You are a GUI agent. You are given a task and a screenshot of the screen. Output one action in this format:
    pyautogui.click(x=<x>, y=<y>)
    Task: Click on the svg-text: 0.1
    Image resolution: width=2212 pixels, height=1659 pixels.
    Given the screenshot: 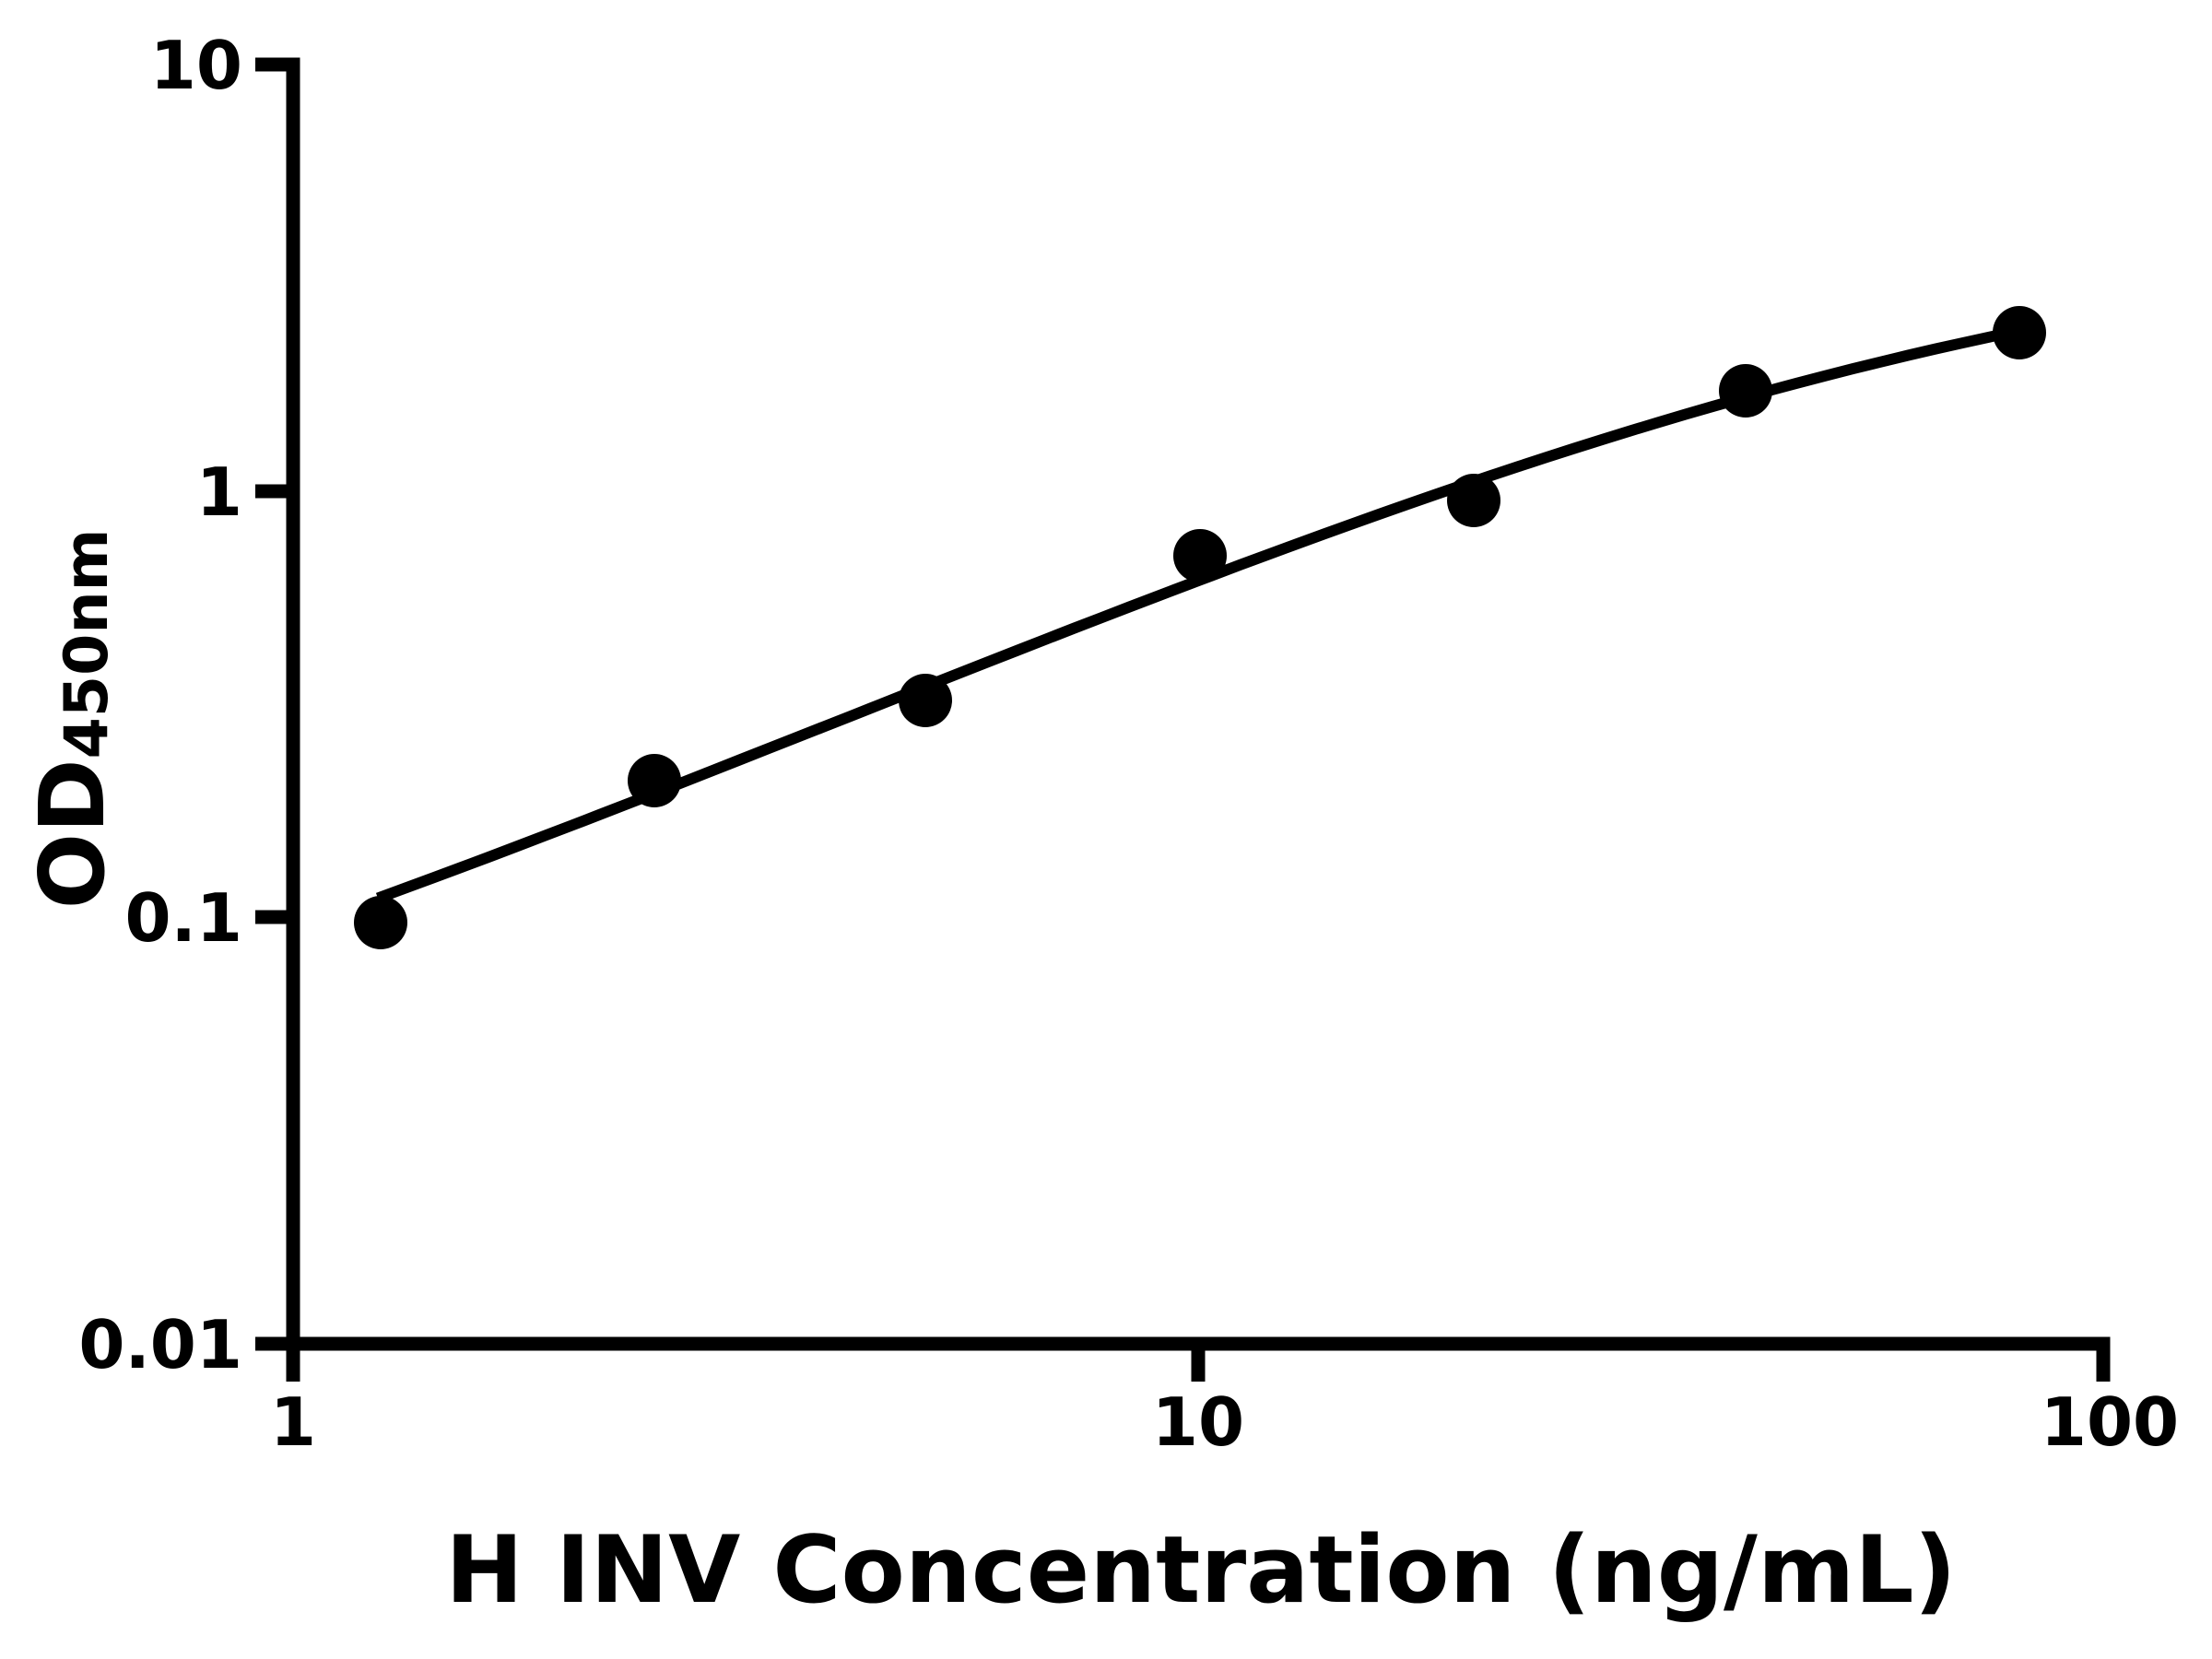 What is the action you would take?
    pyautogui.click(x=183, y=918)
    